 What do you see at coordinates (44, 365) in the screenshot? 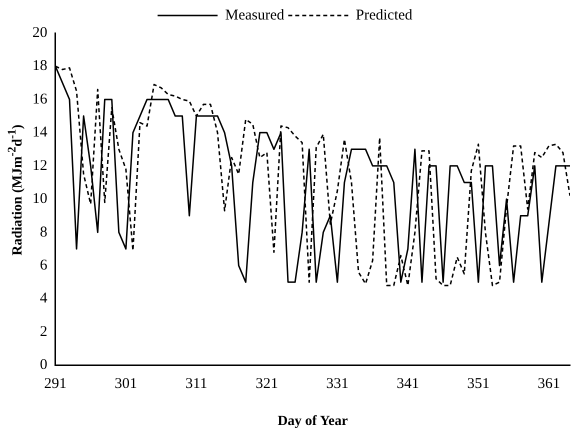
I see `y-tick-label: 0` at bounding box center [44, 365].